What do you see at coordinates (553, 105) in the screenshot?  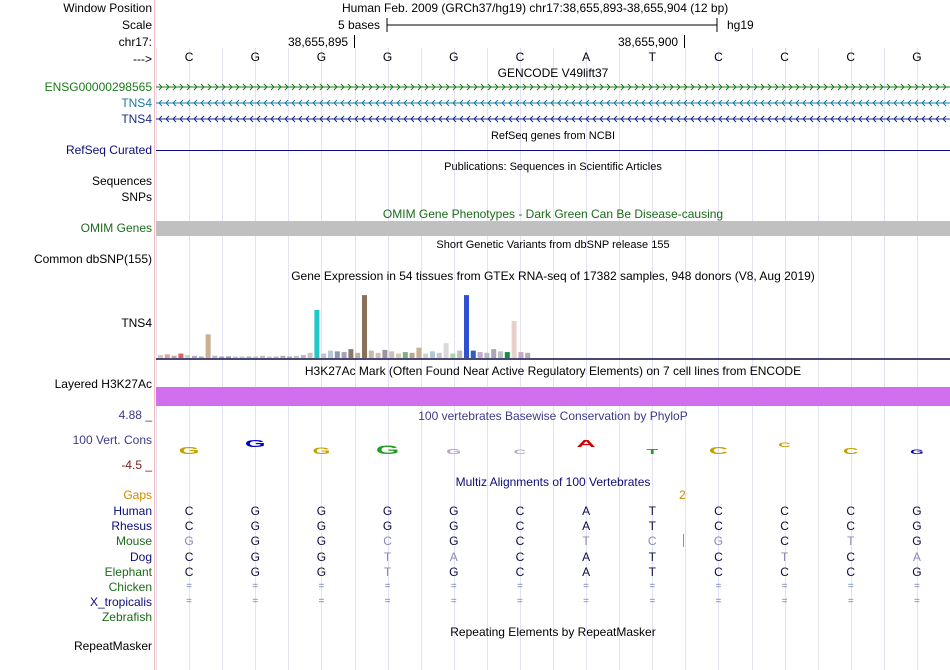 I see `gencode-genes` at bounding box center [553, 105].